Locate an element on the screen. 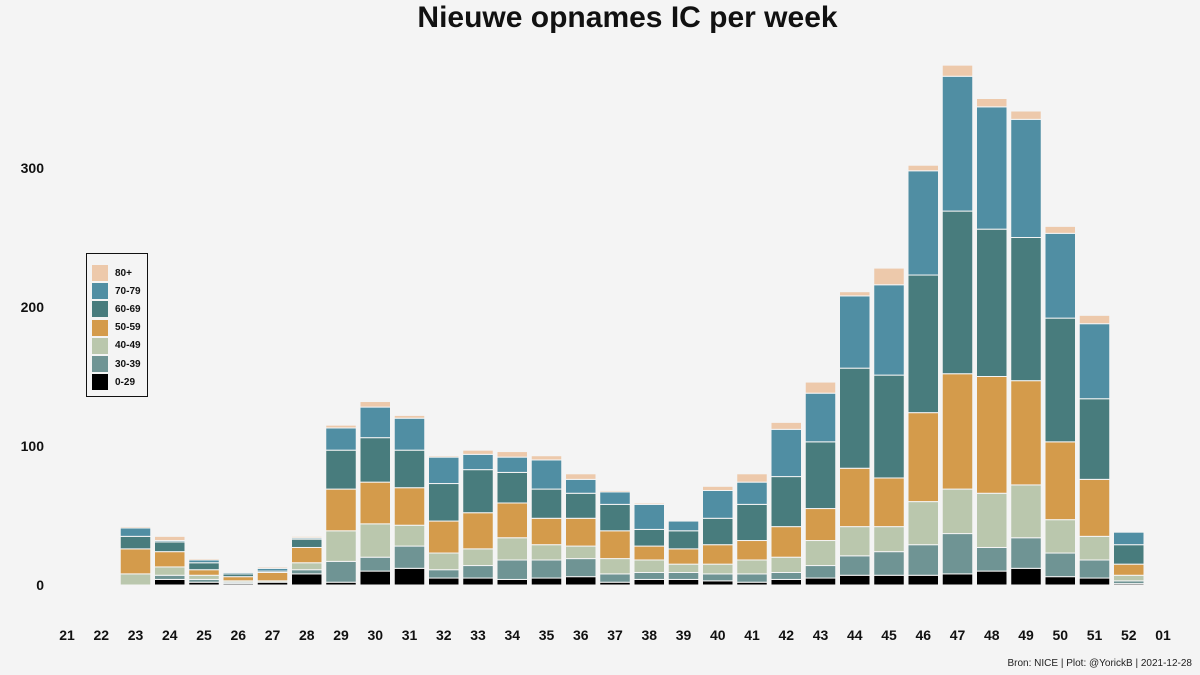 This screenshot has height=675, width=1200. x-tick-label: 42 is located at coordinates (786, 635).